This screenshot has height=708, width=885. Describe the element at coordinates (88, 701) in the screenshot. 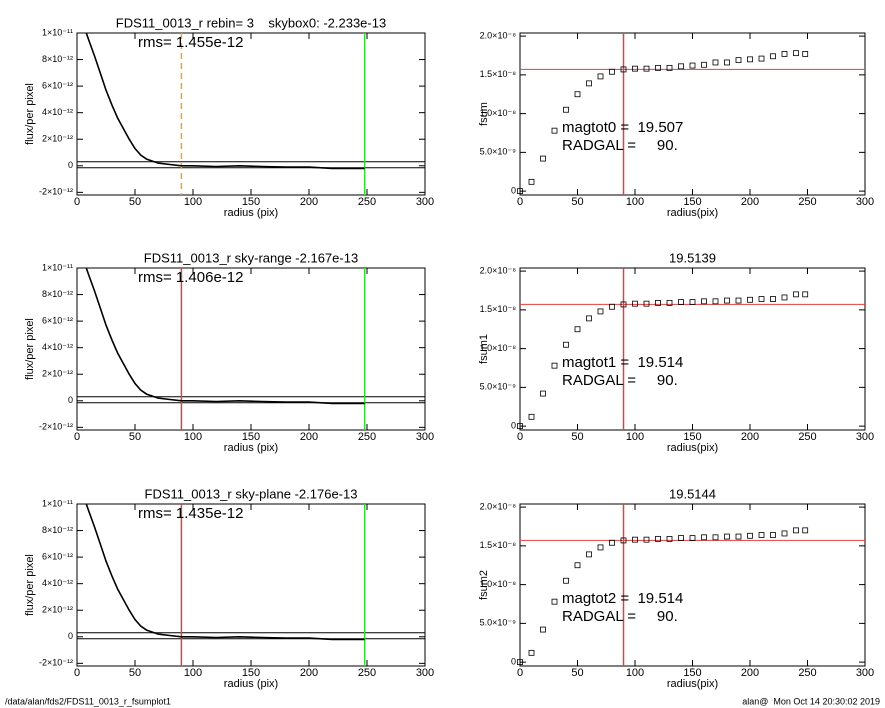

I see `footer-path: /data/alan/fds2/FDS11_0013_r_fsumplot1` at that location.